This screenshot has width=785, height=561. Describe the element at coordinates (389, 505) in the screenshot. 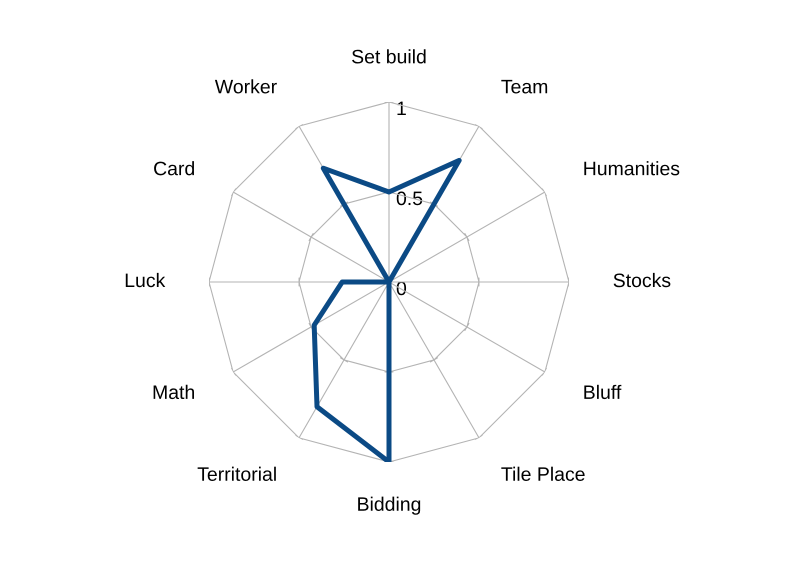

I see `spoke-label: Bidding` at that location.